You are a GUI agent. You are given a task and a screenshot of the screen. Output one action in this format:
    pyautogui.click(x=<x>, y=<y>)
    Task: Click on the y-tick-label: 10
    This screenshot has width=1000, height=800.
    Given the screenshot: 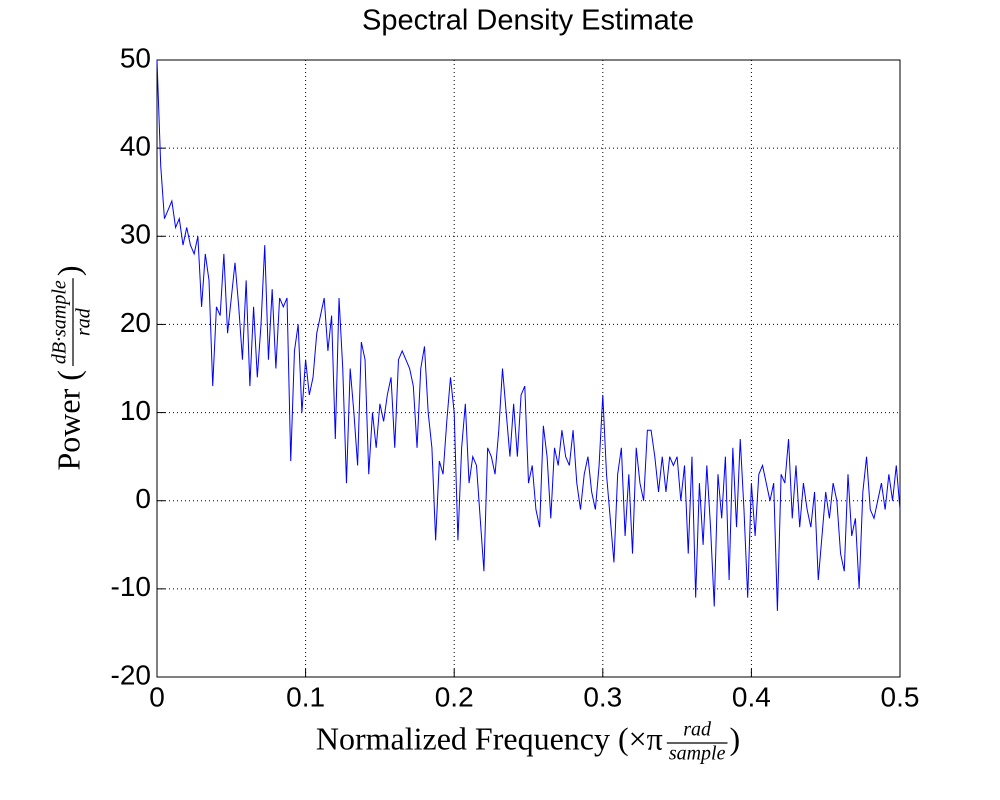 What is the action you would take?
    pyautogui.click(x=135, y=410)
    